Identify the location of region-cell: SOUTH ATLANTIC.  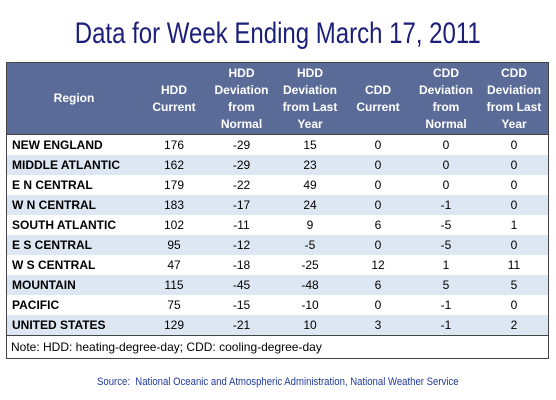
(64, 225).